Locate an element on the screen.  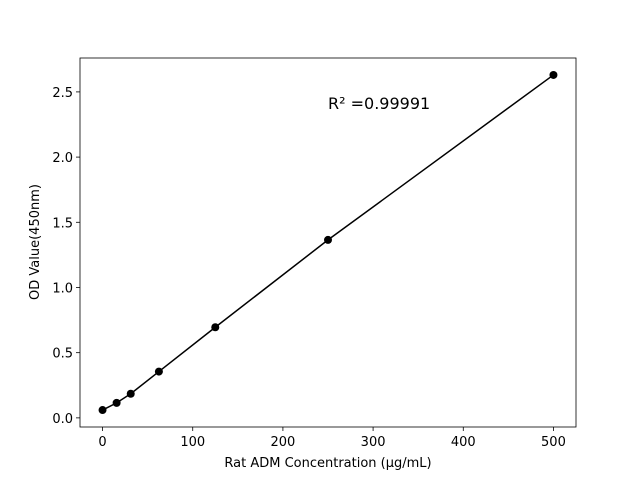
x-tick-label: 0 is located at coordinates (102, 442).